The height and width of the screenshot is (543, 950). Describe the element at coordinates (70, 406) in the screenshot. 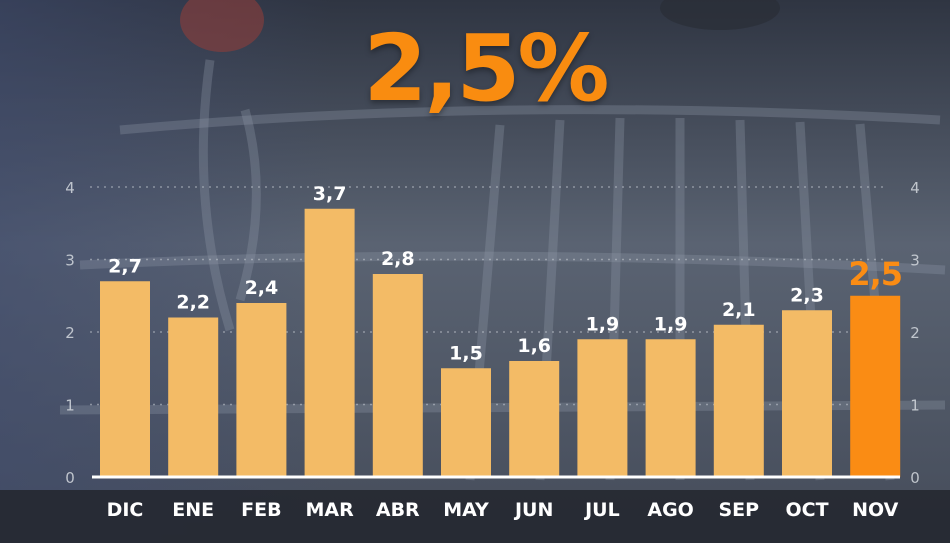

I see `y-tick-label-left: 1` at that location.